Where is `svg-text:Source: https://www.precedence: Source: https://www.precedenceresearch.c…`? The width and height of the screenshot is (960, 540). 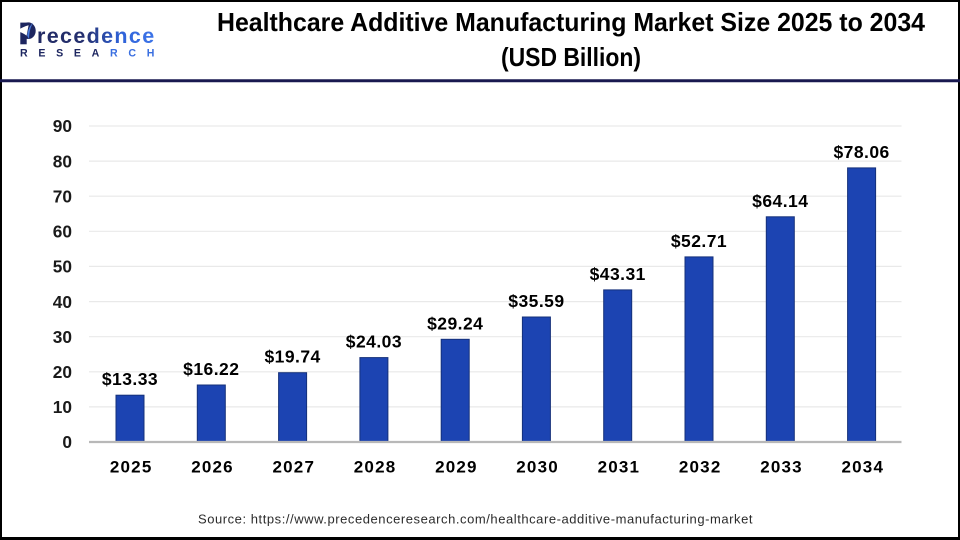
svg-text:Source: https://www.precedence: Source: https://www.precedenceresearch.c… is located at coordinates (475, 519).